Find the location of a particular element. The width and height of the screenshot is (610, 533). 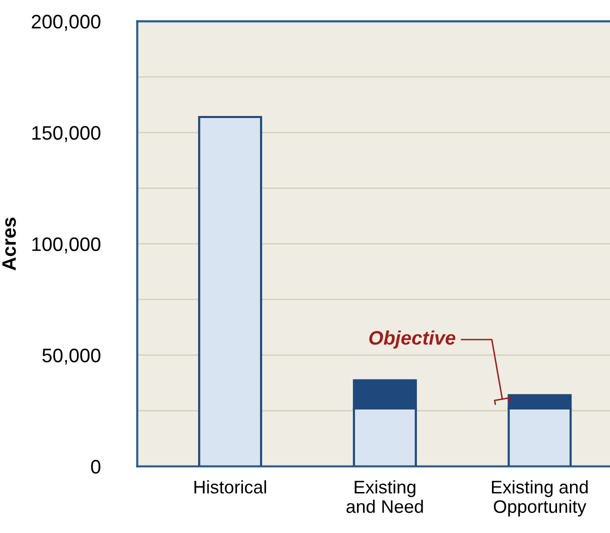

y-axis-title: Acres is located at coordinates (9, 244).